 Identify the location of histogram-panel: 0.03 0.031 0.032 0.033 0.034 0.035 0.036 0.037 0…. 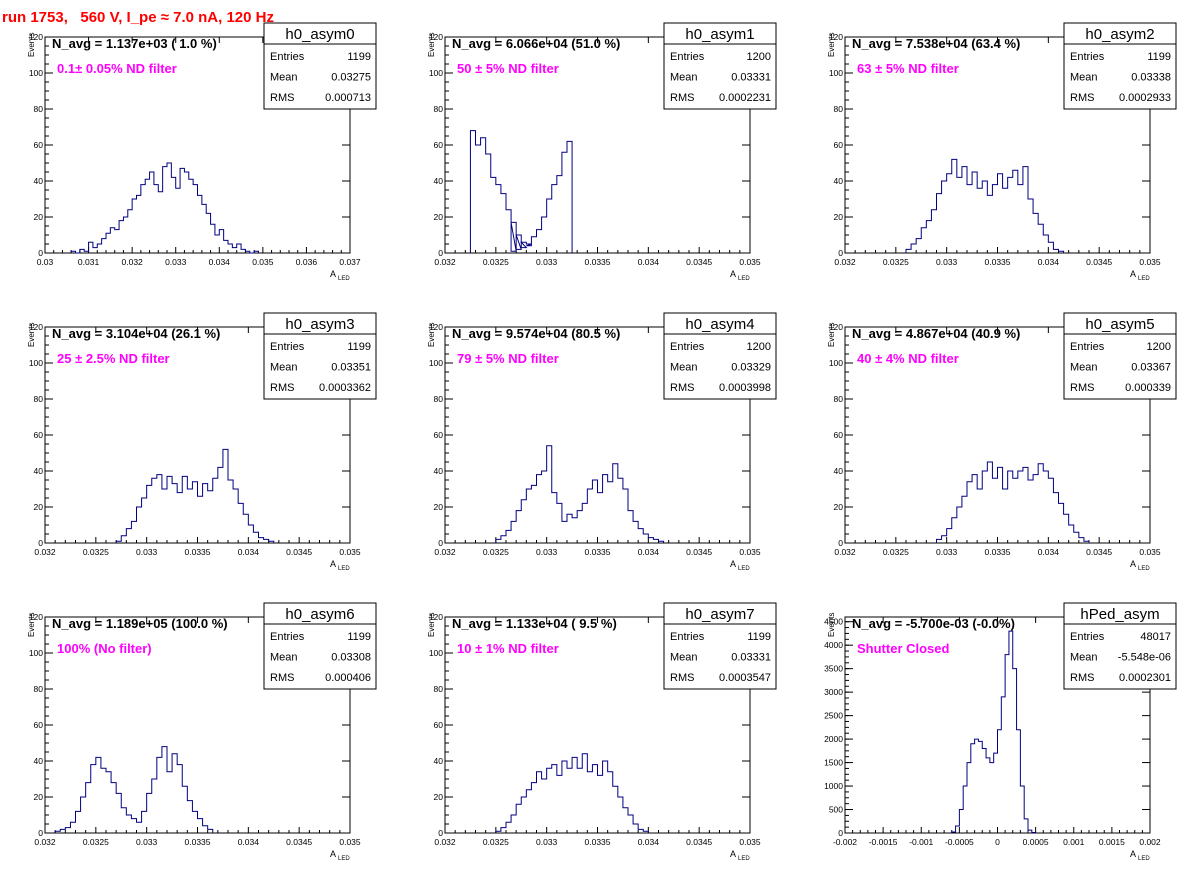
(202, 152).